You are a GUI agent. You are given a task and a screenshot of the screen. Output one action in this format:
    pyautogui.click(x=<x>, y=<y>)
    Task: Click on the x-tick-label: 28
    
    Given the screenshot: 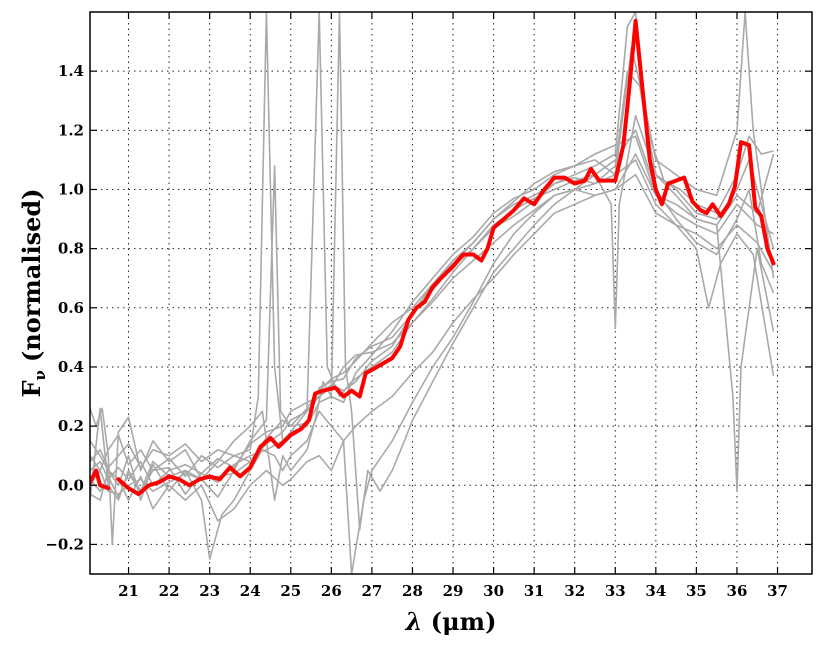 What is the action you would take?
    pyautogui.click(x=412, y=591)
    